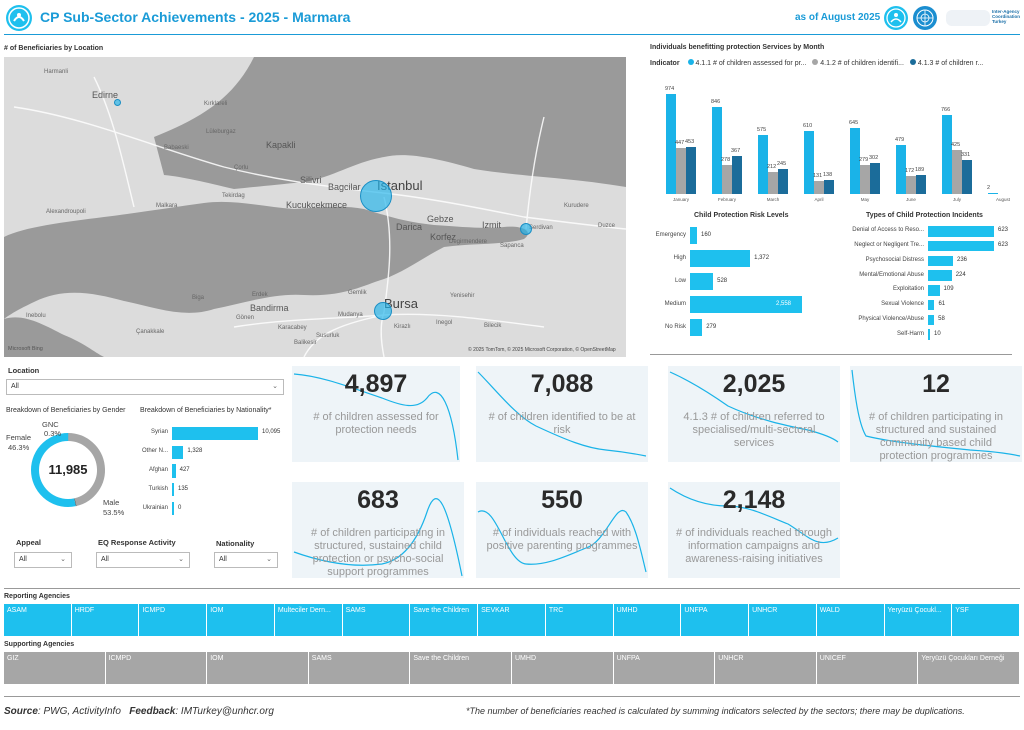 This screenshot has height=730, width=1024. I want to click on bubble-bursa, so click(383, 311).